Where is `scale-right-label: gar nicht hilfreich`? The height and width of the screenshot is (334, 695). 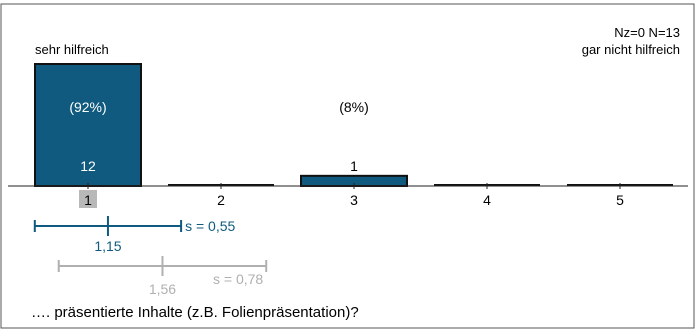 scale-right-label: gar nicht hilfreich is located at coordinates (631, 49).